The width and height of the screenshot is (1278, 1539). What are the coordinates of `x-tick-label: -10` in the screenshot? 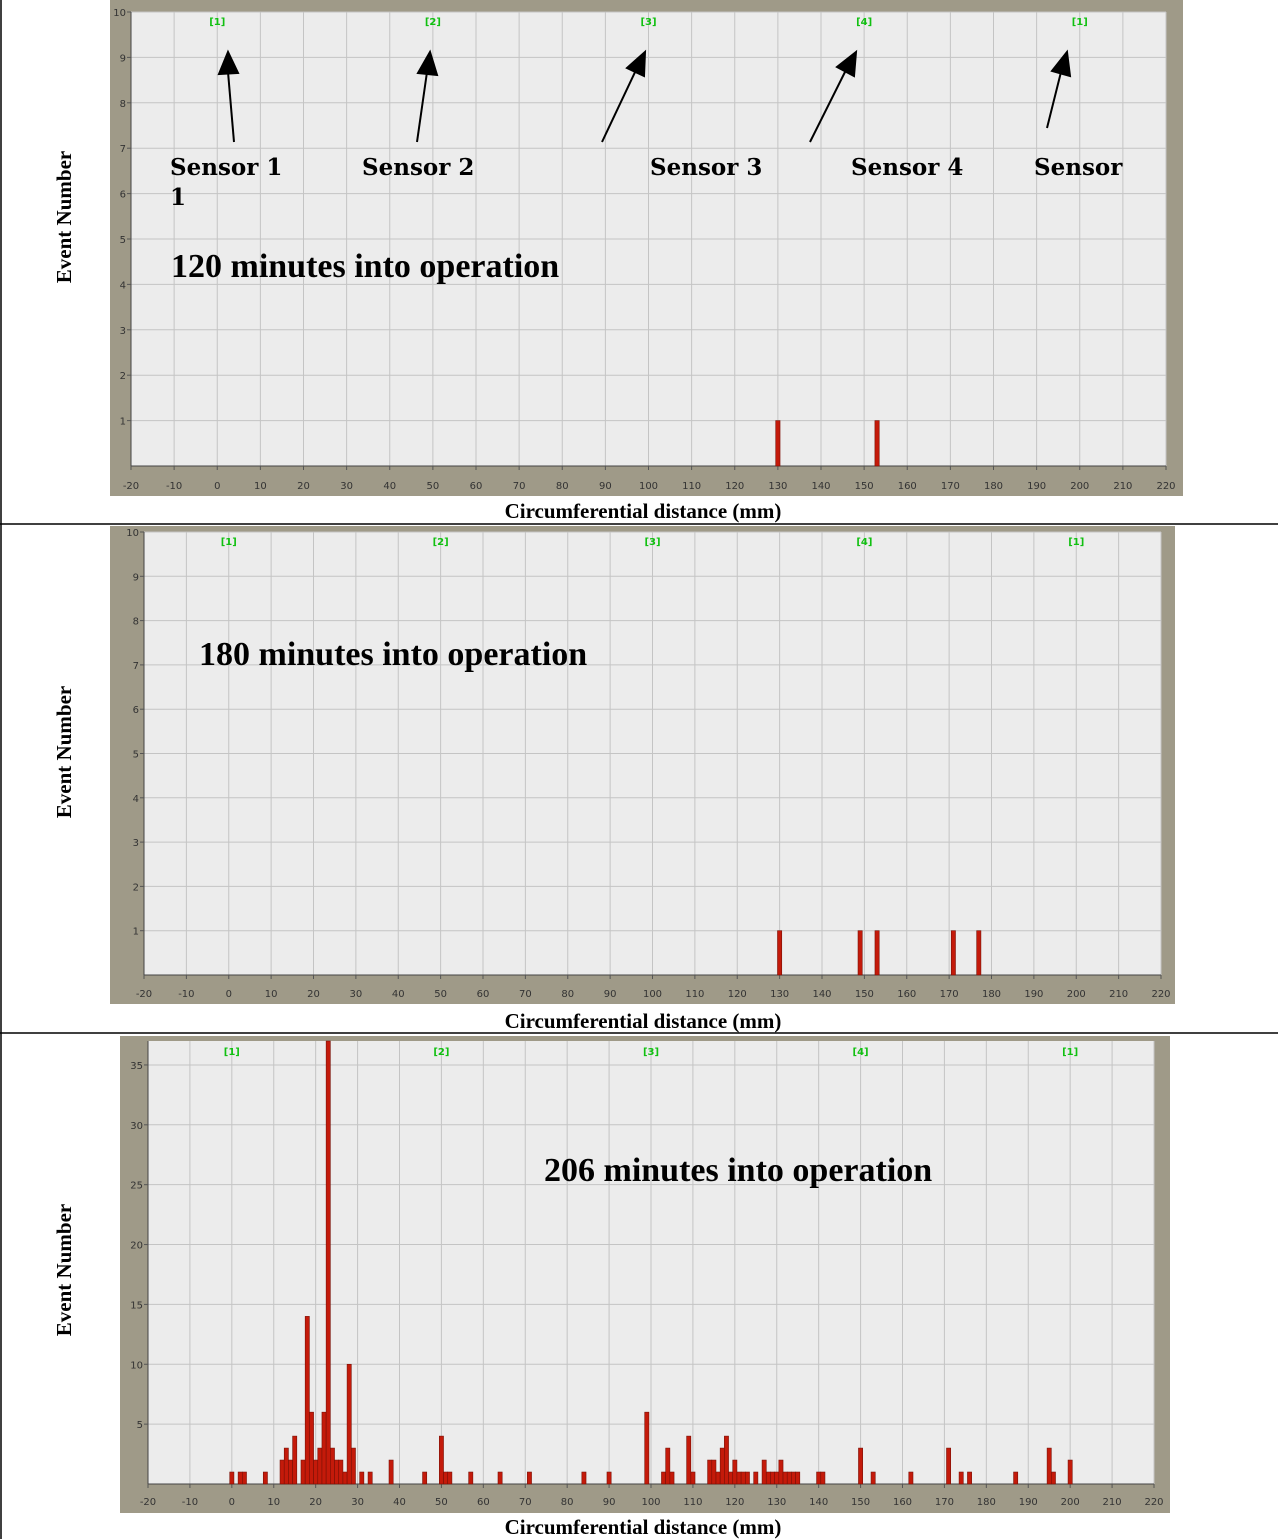 It's located at (186, 994).